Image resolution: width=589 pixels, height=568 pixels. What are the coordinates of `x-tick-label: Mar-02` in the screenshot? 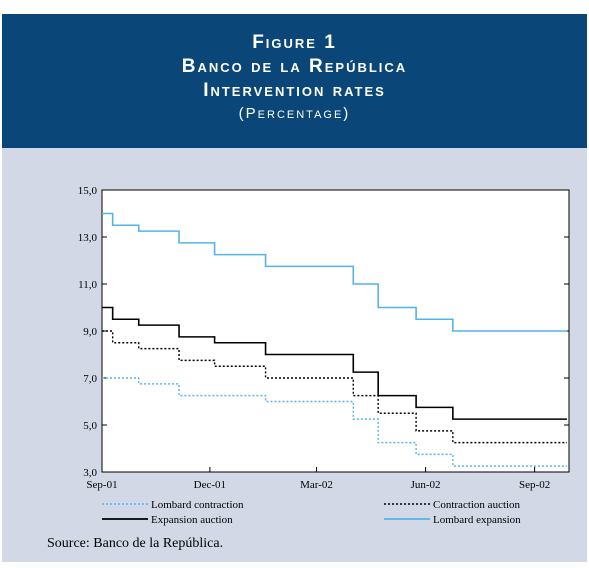 It's located at (316, 485).